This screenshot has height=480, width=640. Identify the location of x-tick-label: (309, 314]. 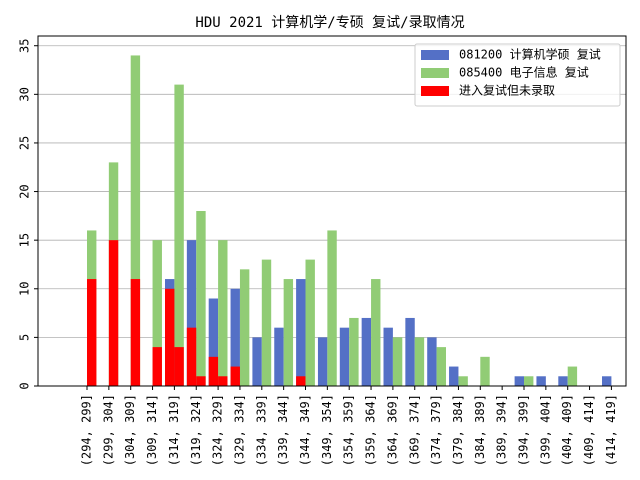
(152, 430).